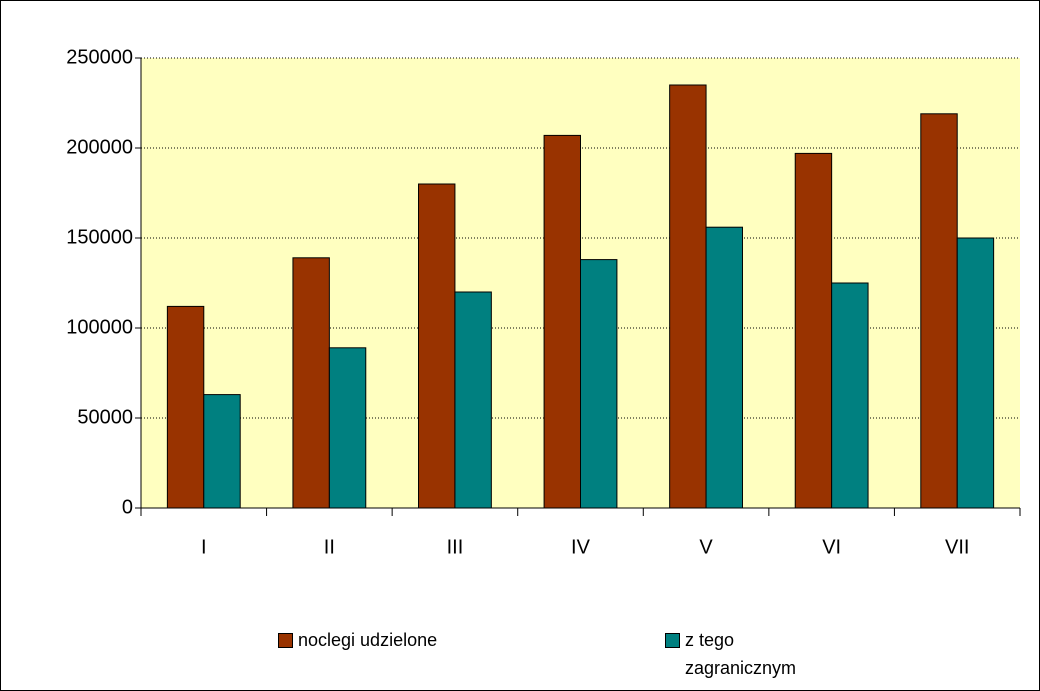  I want to click on x-tick-label: II, so click(329, 547).